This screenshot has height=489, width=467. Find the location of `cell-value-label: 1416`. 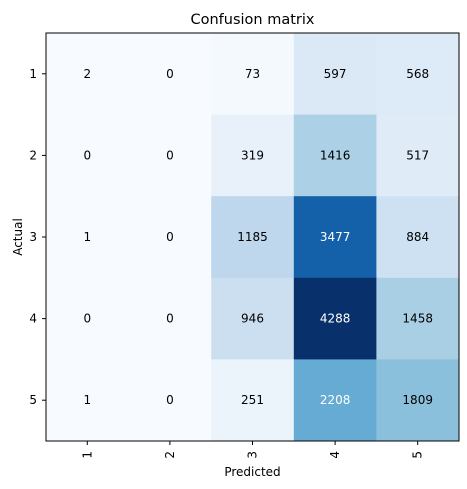

cell-value-label: 1416 is located at coordinates (335, 155).